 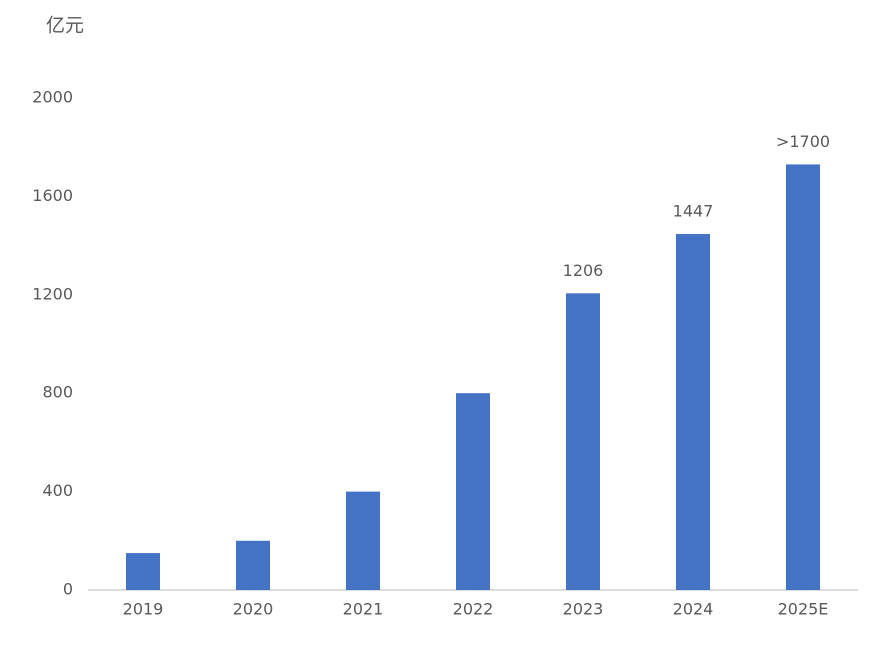 What do you see at coordinates (583, 609) in the screenshot?
I see `x-tick-label: 2023` at bounding box center [583, 609].